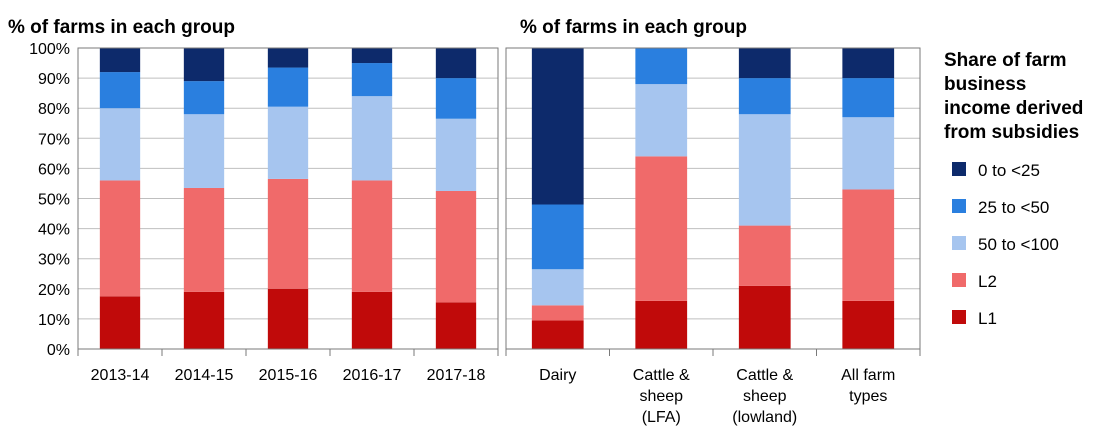  Describe the element at coordinates (204, 375) in the screenshot. I see `x-tick-label: 2014-15` at that location.